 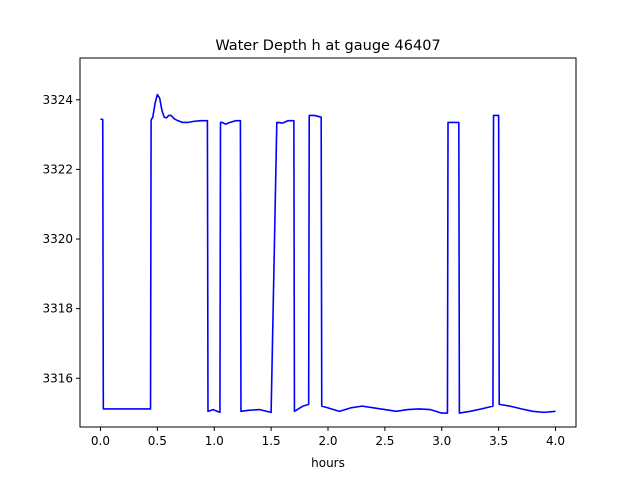 I want to click on chart-title: Water Depth h at gauge 46407, so click(x=327, y=46).